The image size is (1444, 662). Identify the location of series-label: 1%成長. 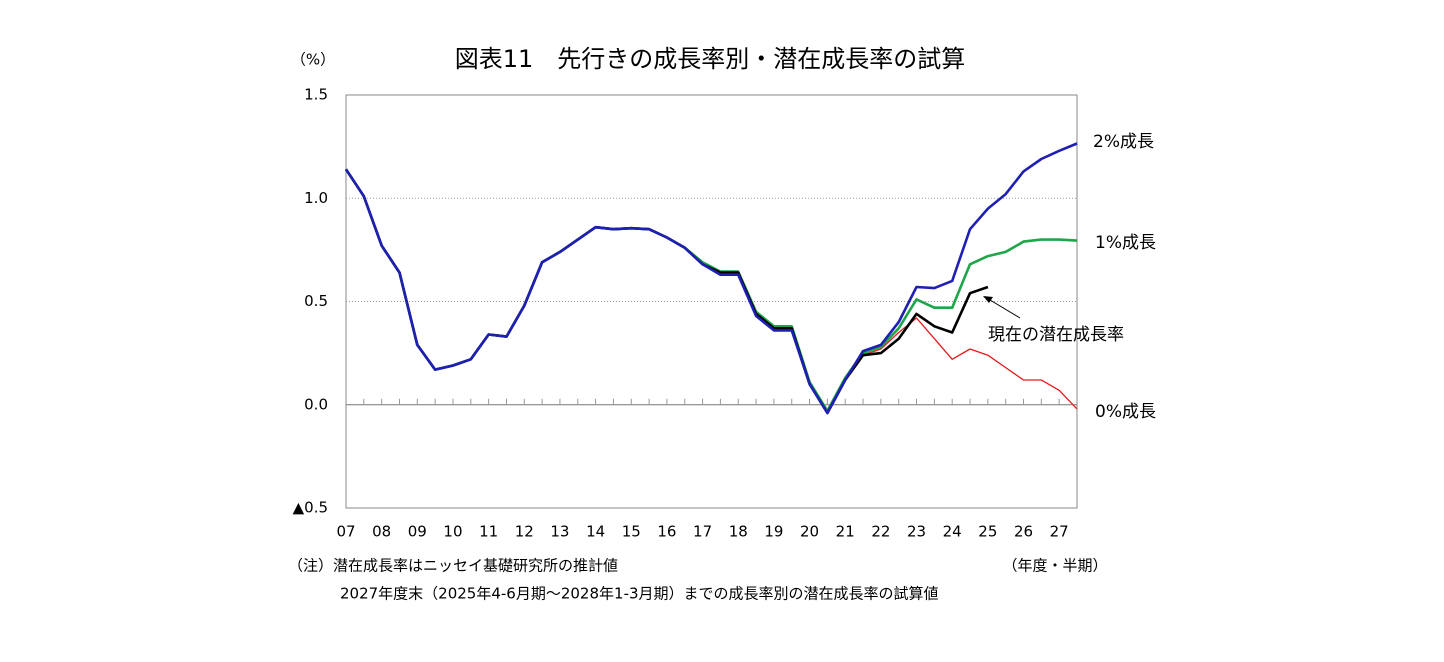
(1125, 243).